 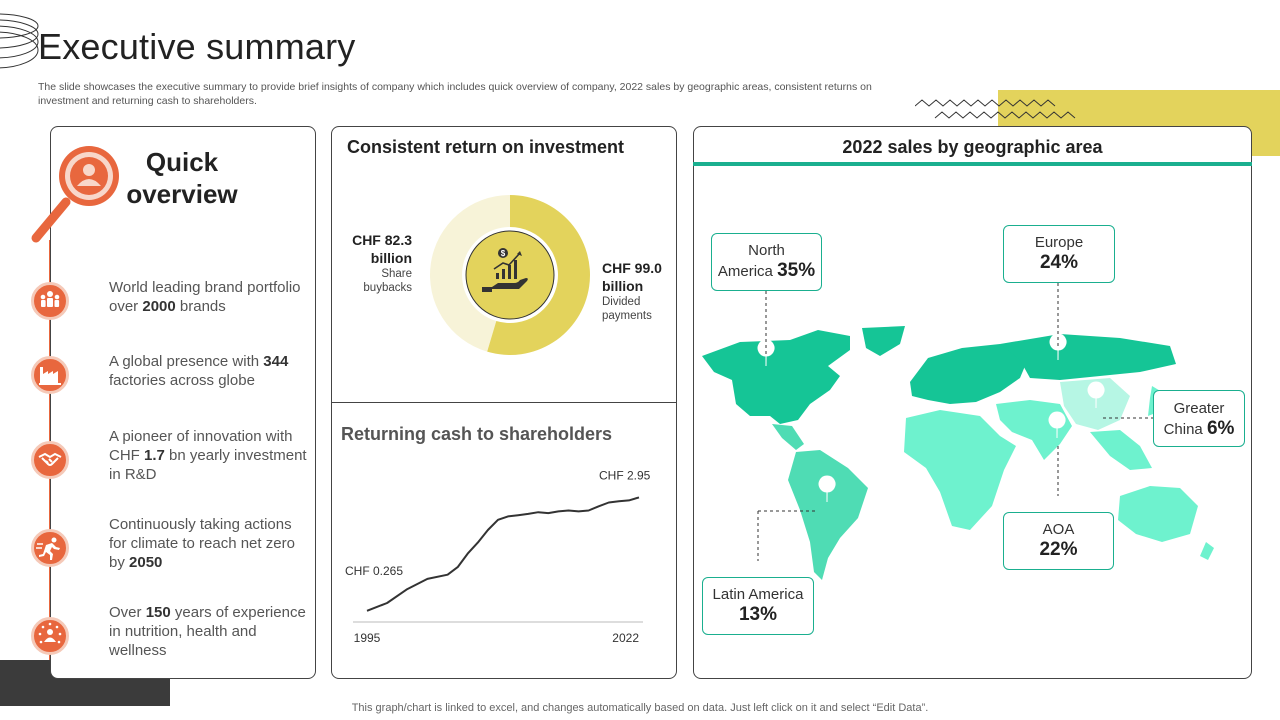 What do you see at coordinates (75, 194) in the screenshot?
I see `magnifier-user-icon` at bounding box center [75, 194].